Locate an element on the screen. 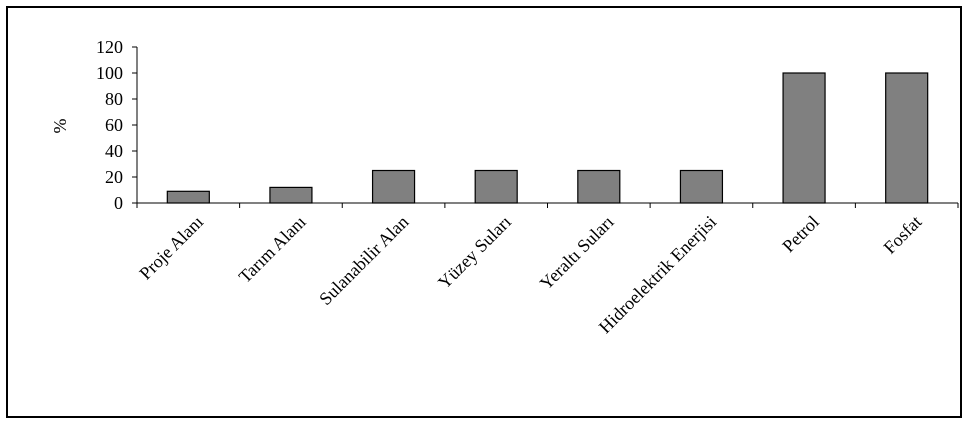 This screenshot has height=425, width=972. x-axis is located at coordinates (547, 205).